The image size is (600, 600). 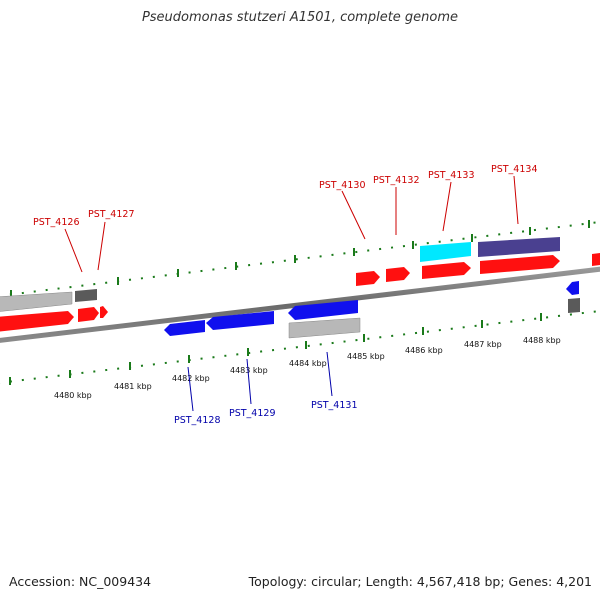 I want to click on upper-tick-row, so click(x=300, y=259).